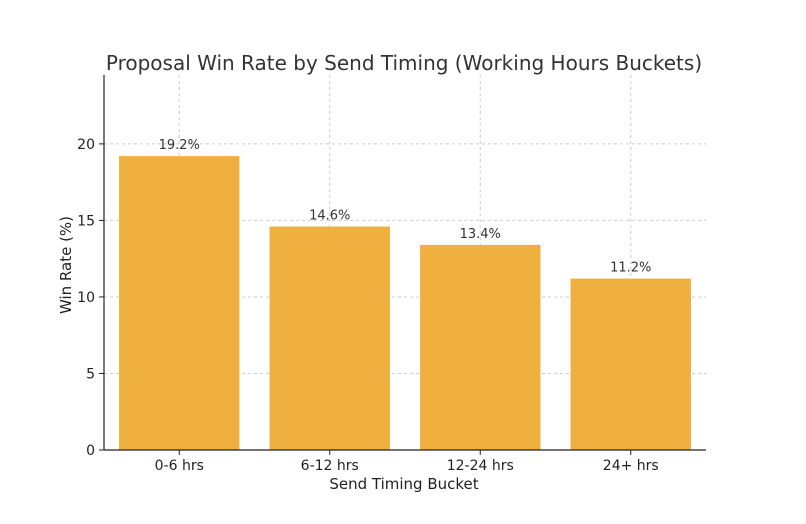  Describe the element at coordinates (86, 145) in the screenshot. I see `y-tick-label: 20` at that location.